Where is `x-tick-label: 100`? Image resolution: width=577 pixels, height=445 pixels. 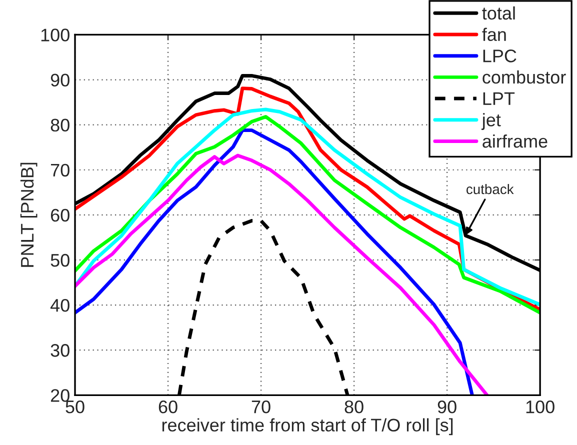 x-tick-label: 100 is located at coordinates (540, 407).